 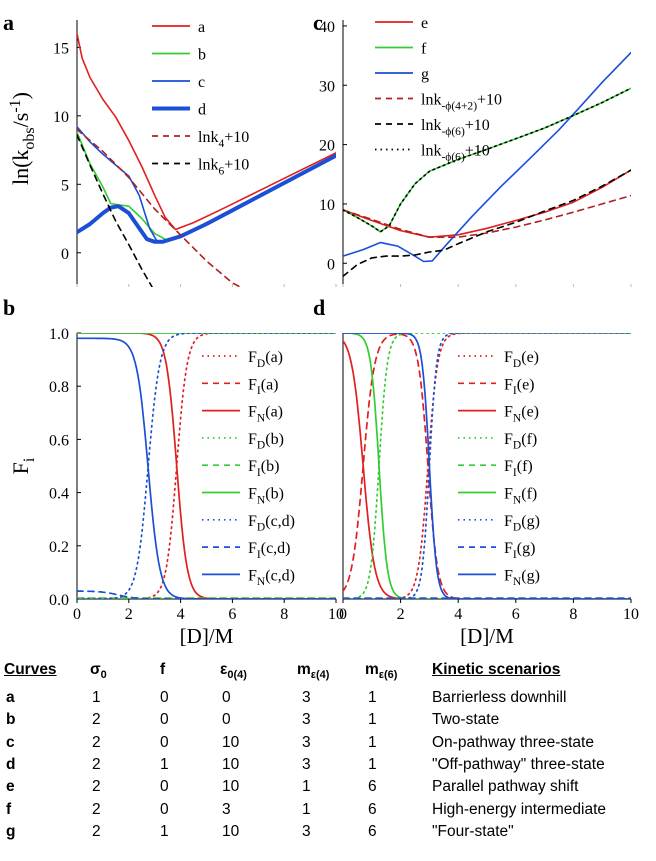 I want to click on y-tick-label: 20, so click(x=327, y=146).